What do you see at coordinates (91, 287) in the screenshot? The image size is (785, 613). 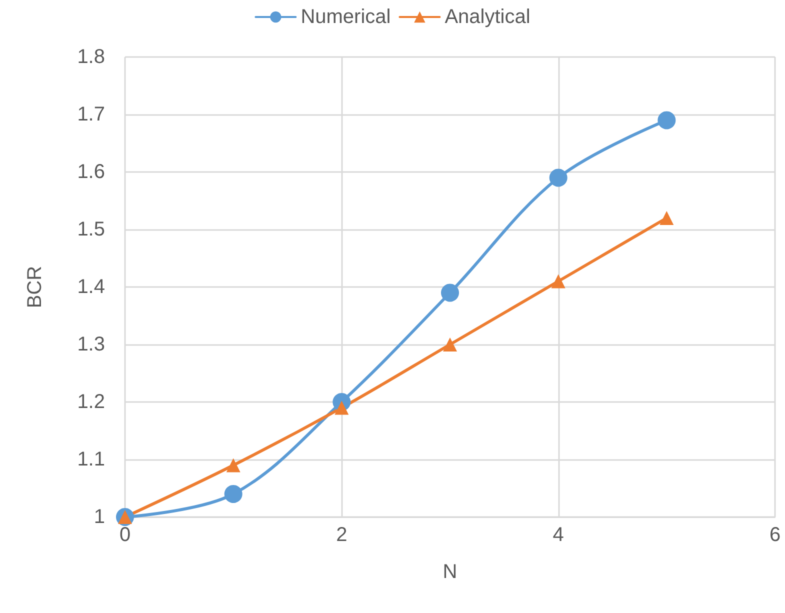 I see `y-tick-label: 1.4` at bounding box center [91, 287].